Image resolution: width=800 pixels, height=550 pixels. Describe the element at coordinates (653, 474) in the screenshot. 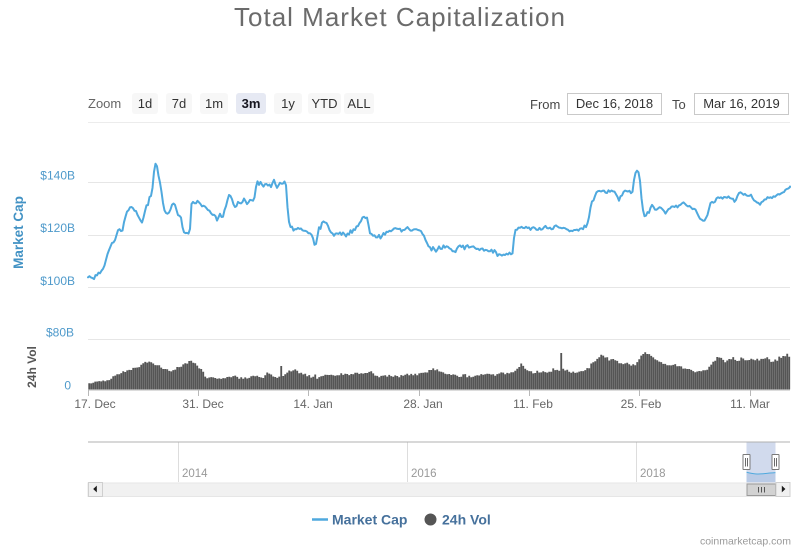

I see `svg-text: 2018` at that location.